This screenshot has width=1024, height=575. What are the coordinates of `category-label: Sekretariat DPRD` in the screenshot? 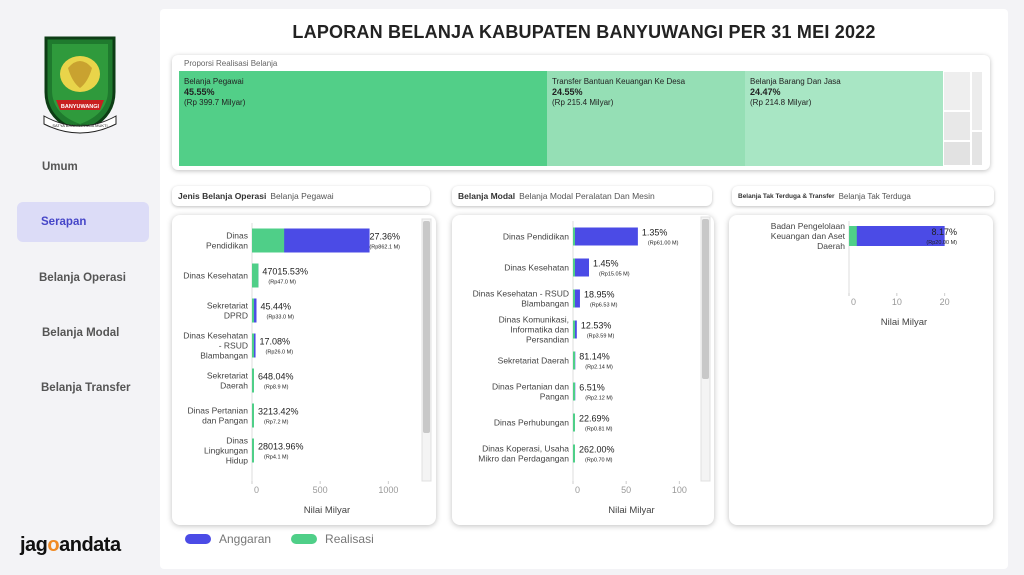 It's located at (228, 311).